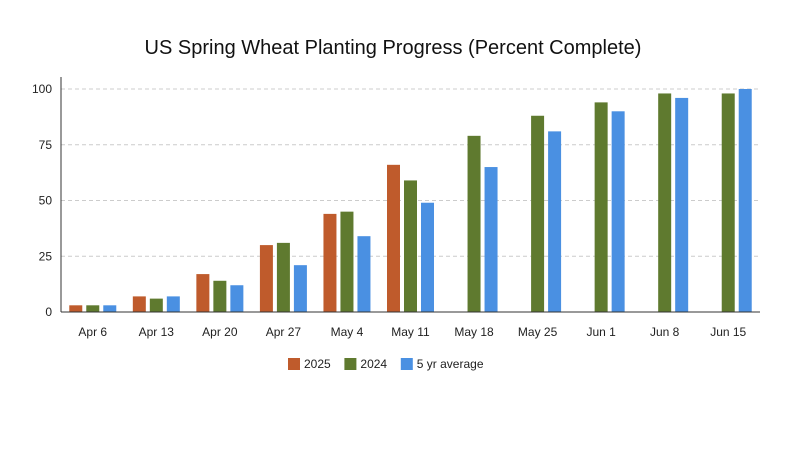 The width and height of the screenshot is (800, 450). What do you see at coordinates (46, 201) in the screenshot?
I see `y-tick-label: 50` at bounding box center [46, 201].